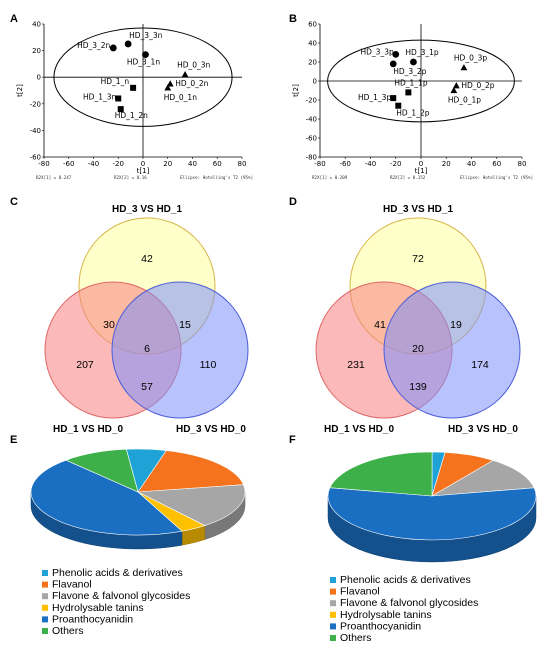  Describe the element at coordinates (14, 19) in the screenshot. I see `panel-label: A` at that location.